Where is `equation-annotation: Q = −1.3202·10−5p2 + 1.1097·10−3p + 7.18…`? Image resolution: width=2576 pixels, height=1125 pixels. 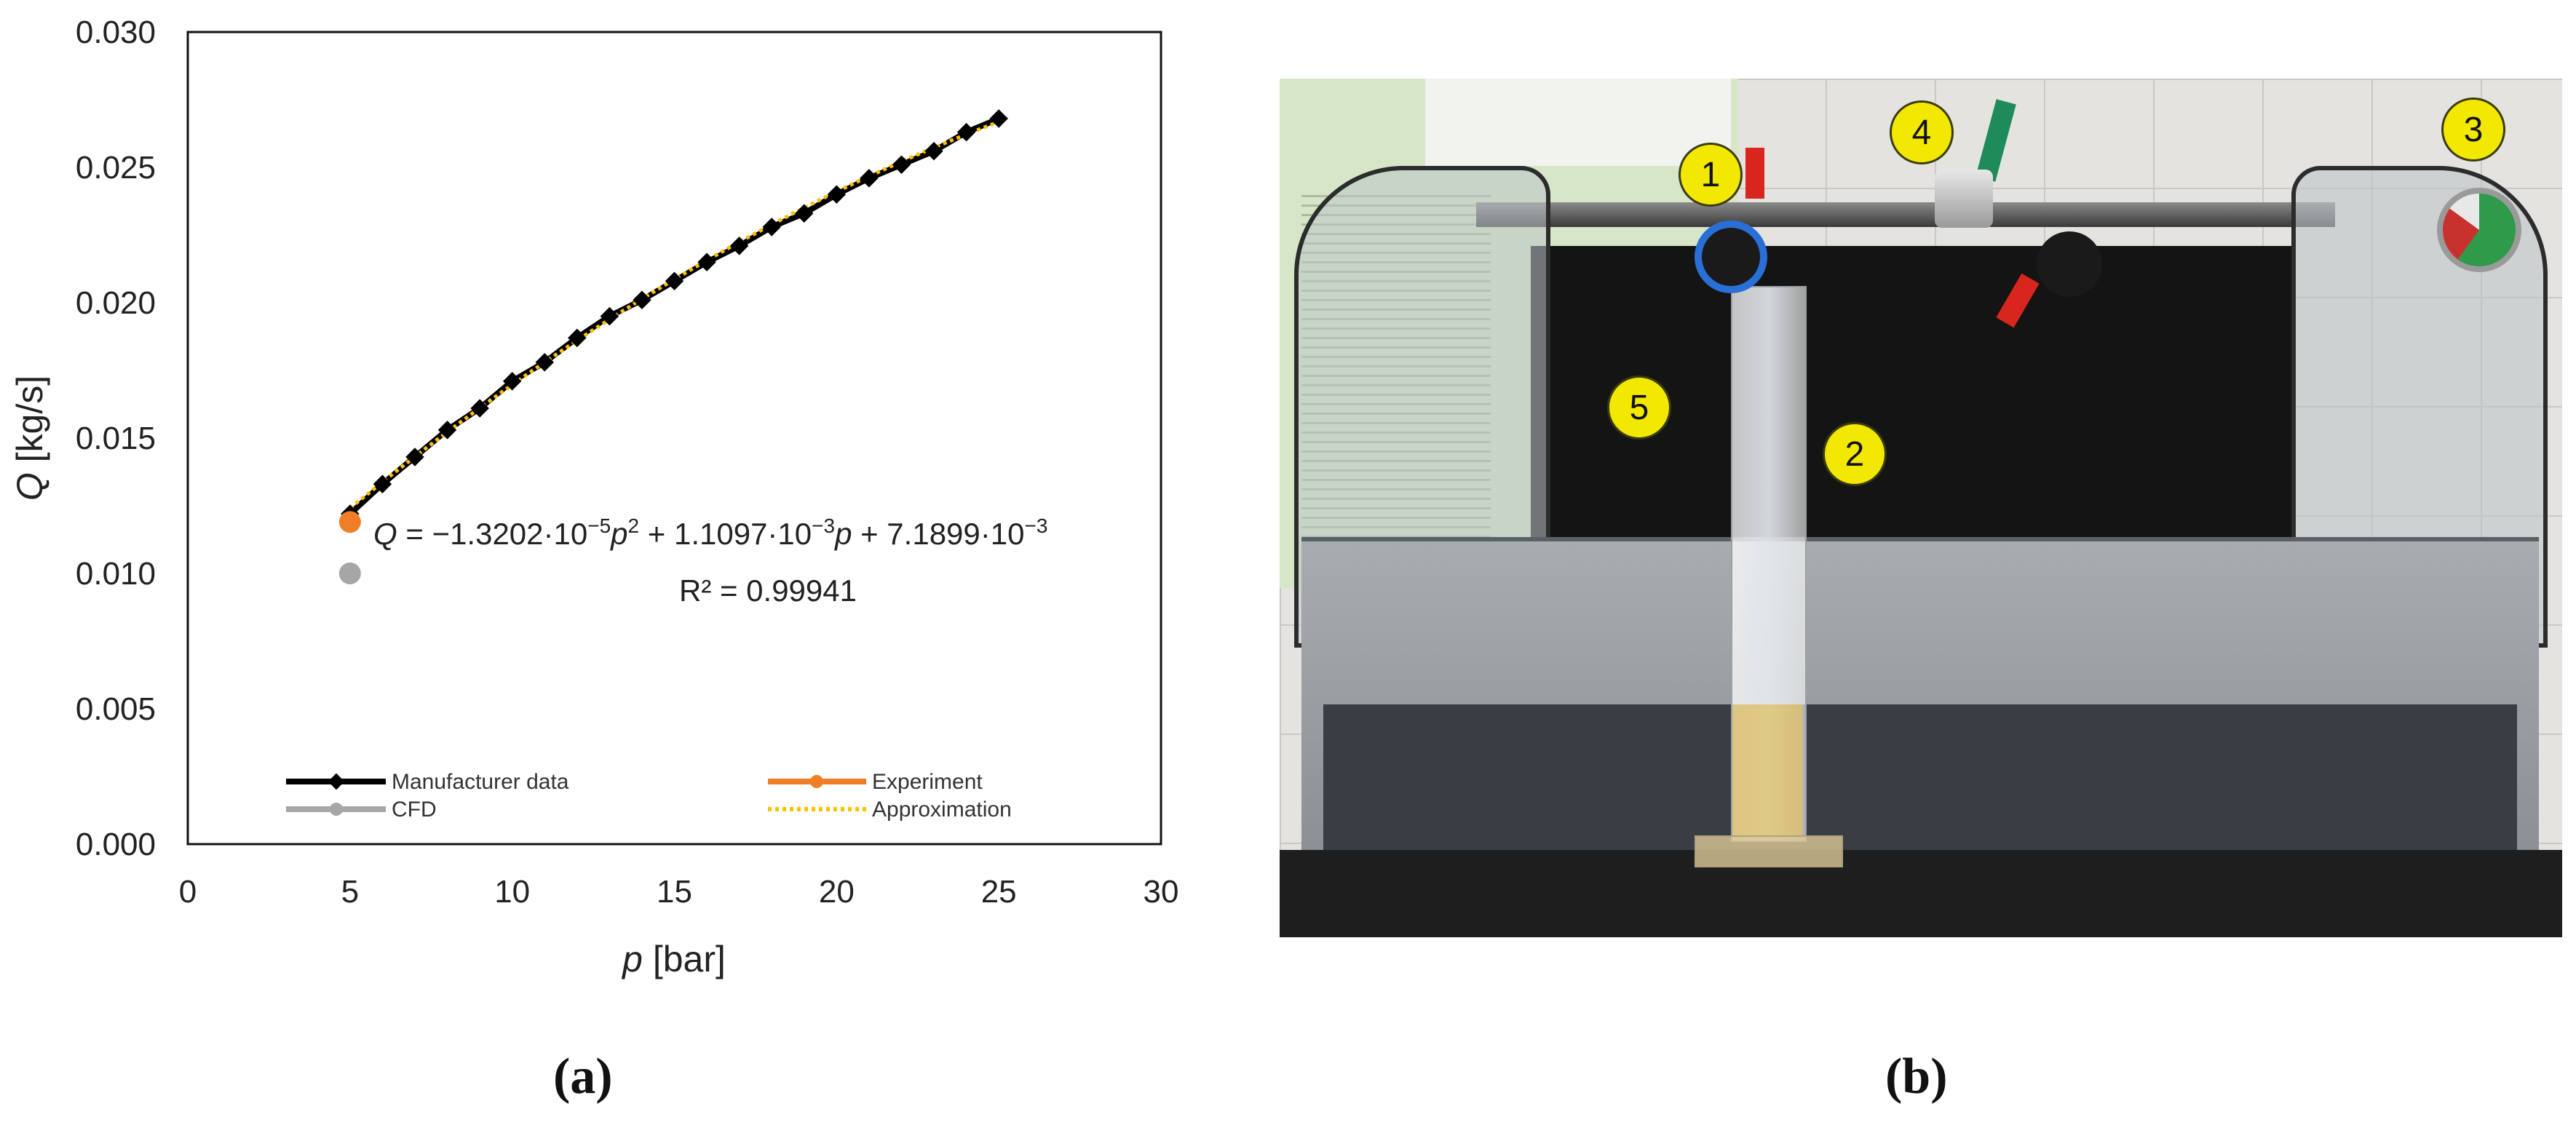 equation-annotation: Q = −1.3202·10−5p2 + 1.1097·10−3p + 7.18… is located at coordinates (710, 532).